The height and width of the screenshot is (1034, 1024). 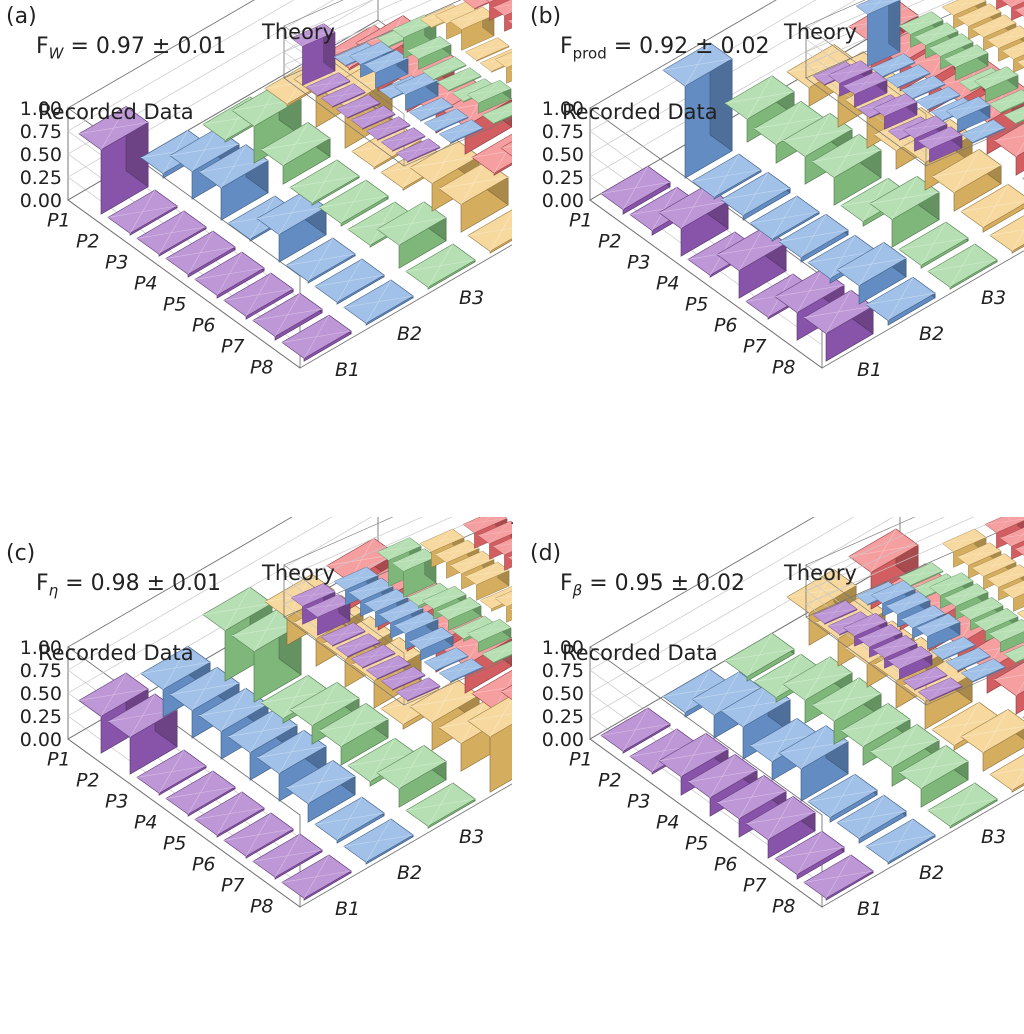 What do you see at coordinates (668, 284) in the screenshot?
I see `p-axis-label: P4` at bounding box center [668, 284].